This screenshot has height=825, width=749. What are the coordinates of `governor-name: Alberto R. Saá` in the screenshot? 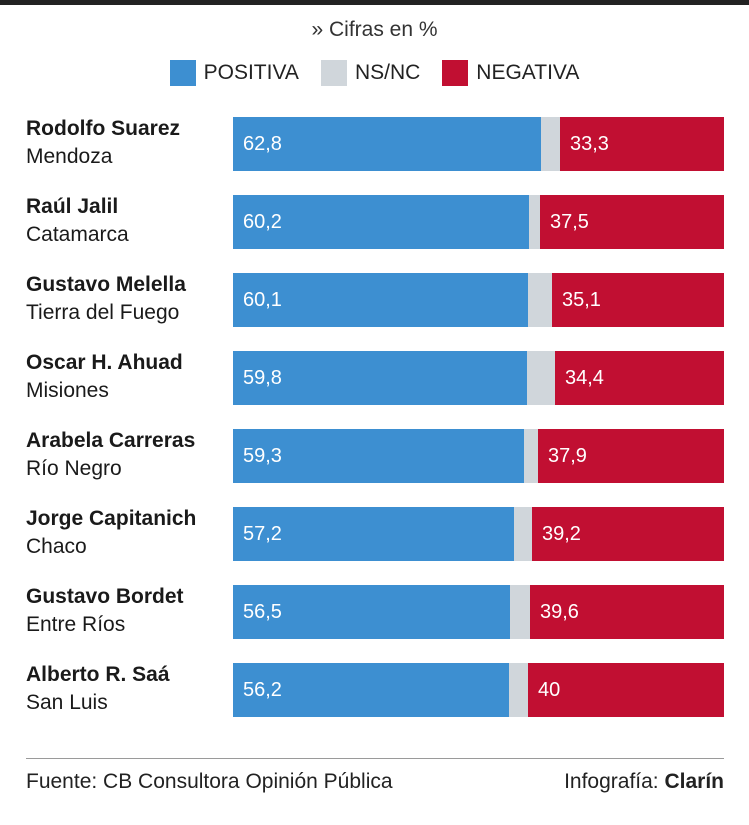 It's located at (98, 674).